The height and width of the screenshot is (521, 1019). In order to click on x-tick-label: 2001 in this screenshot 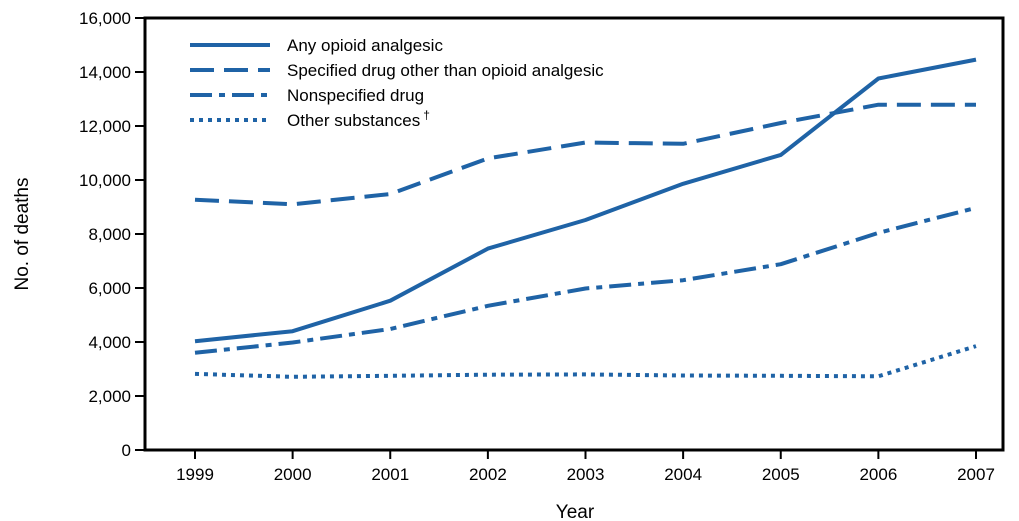, I will do `click(390, 474)`.